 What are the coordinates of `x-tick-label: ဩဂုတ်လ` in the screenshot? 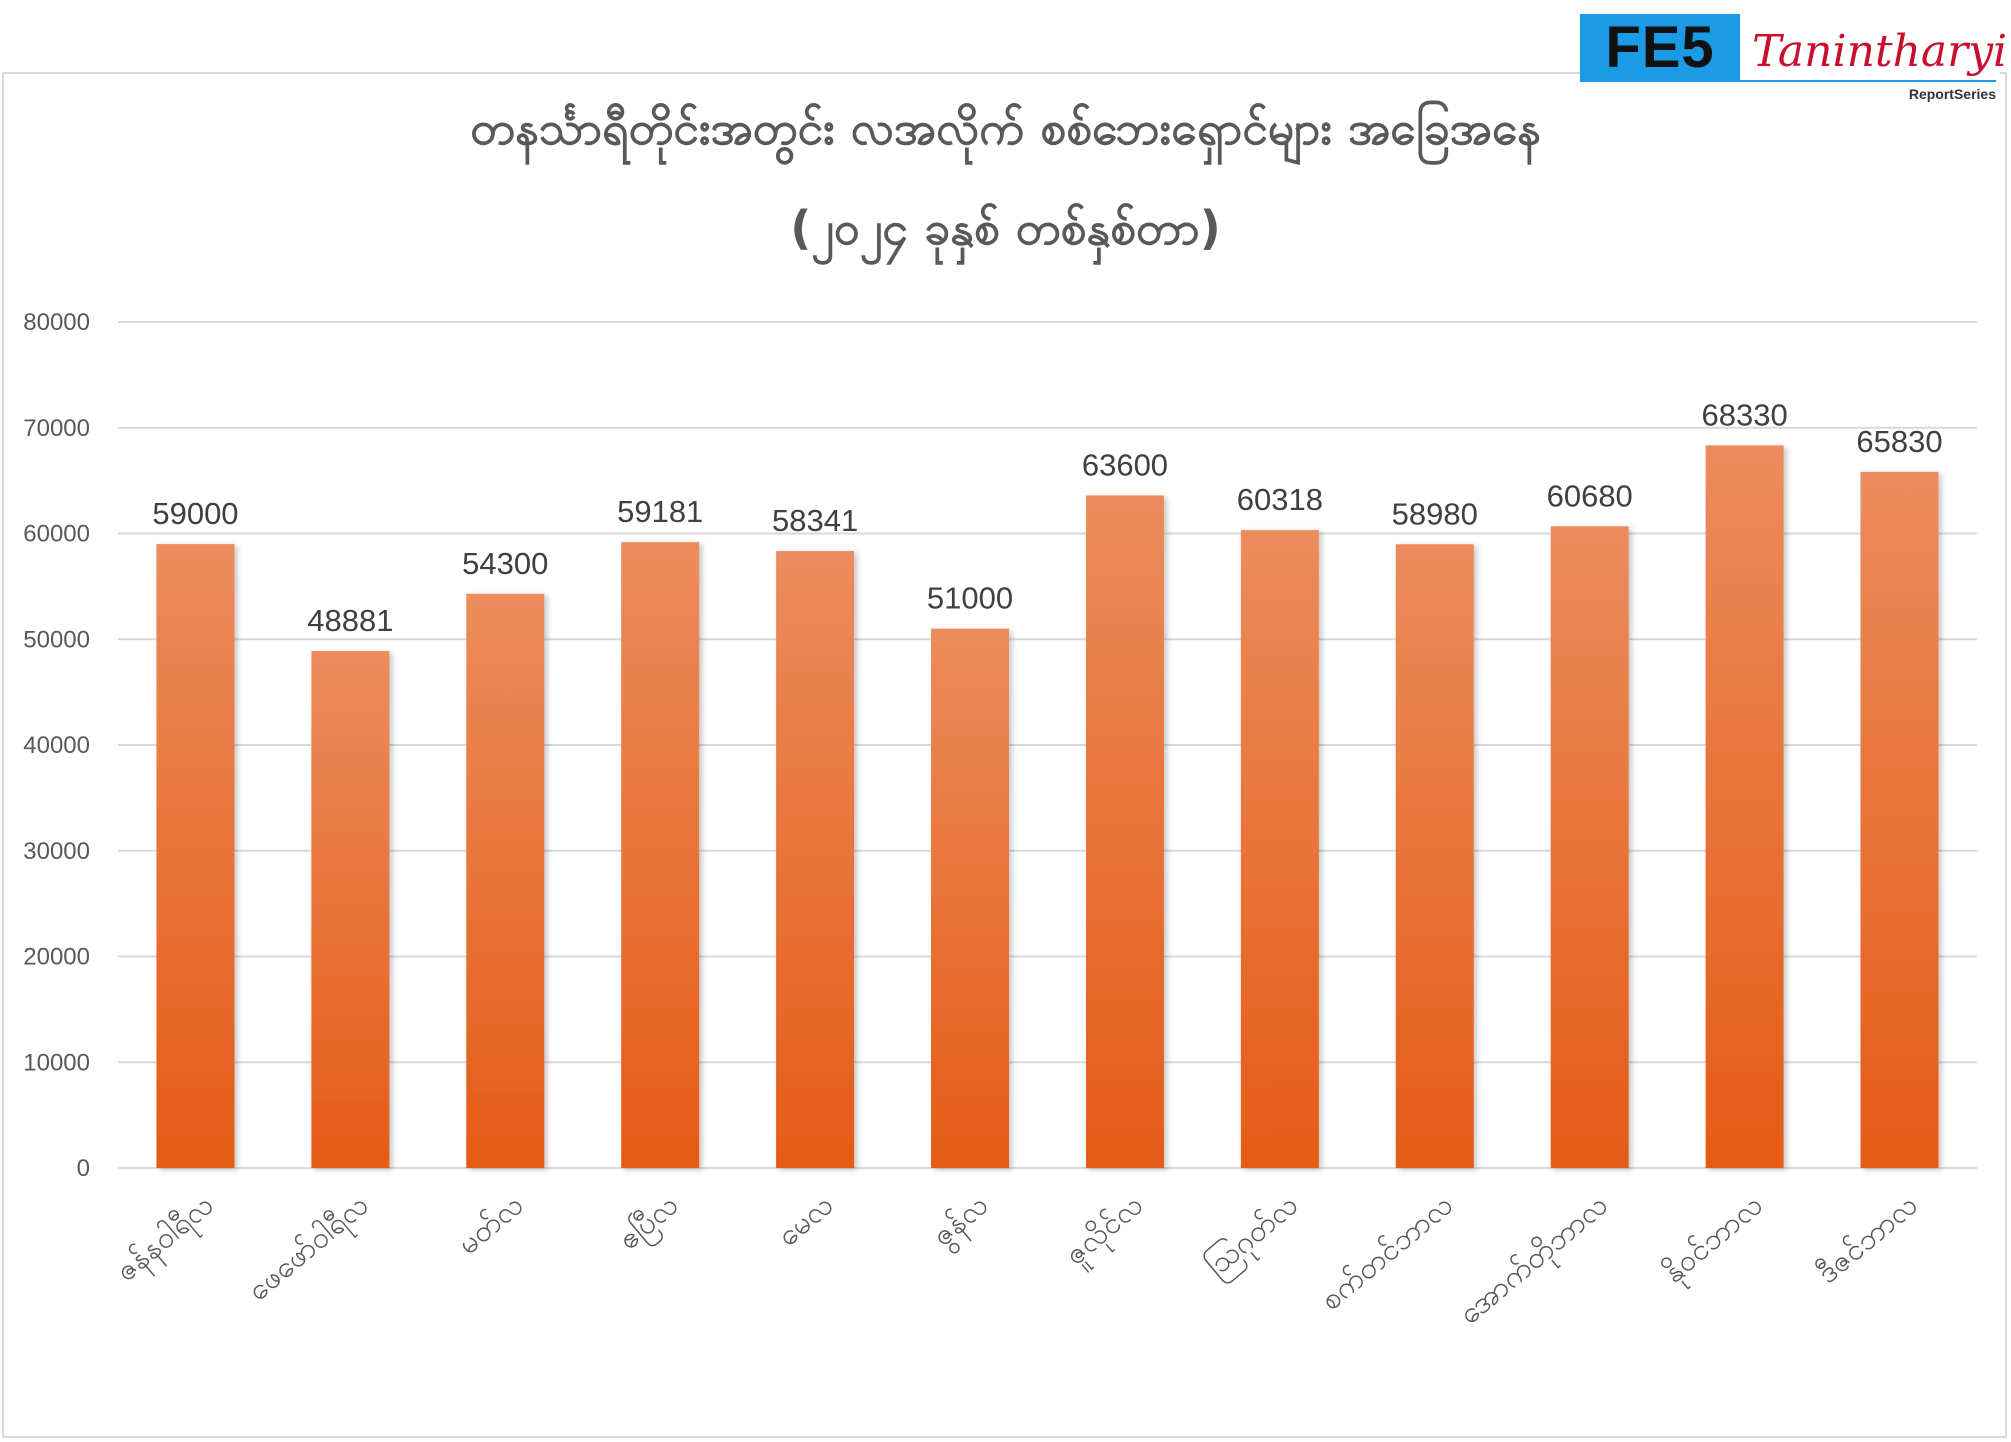 It's located at (1253, 1237).